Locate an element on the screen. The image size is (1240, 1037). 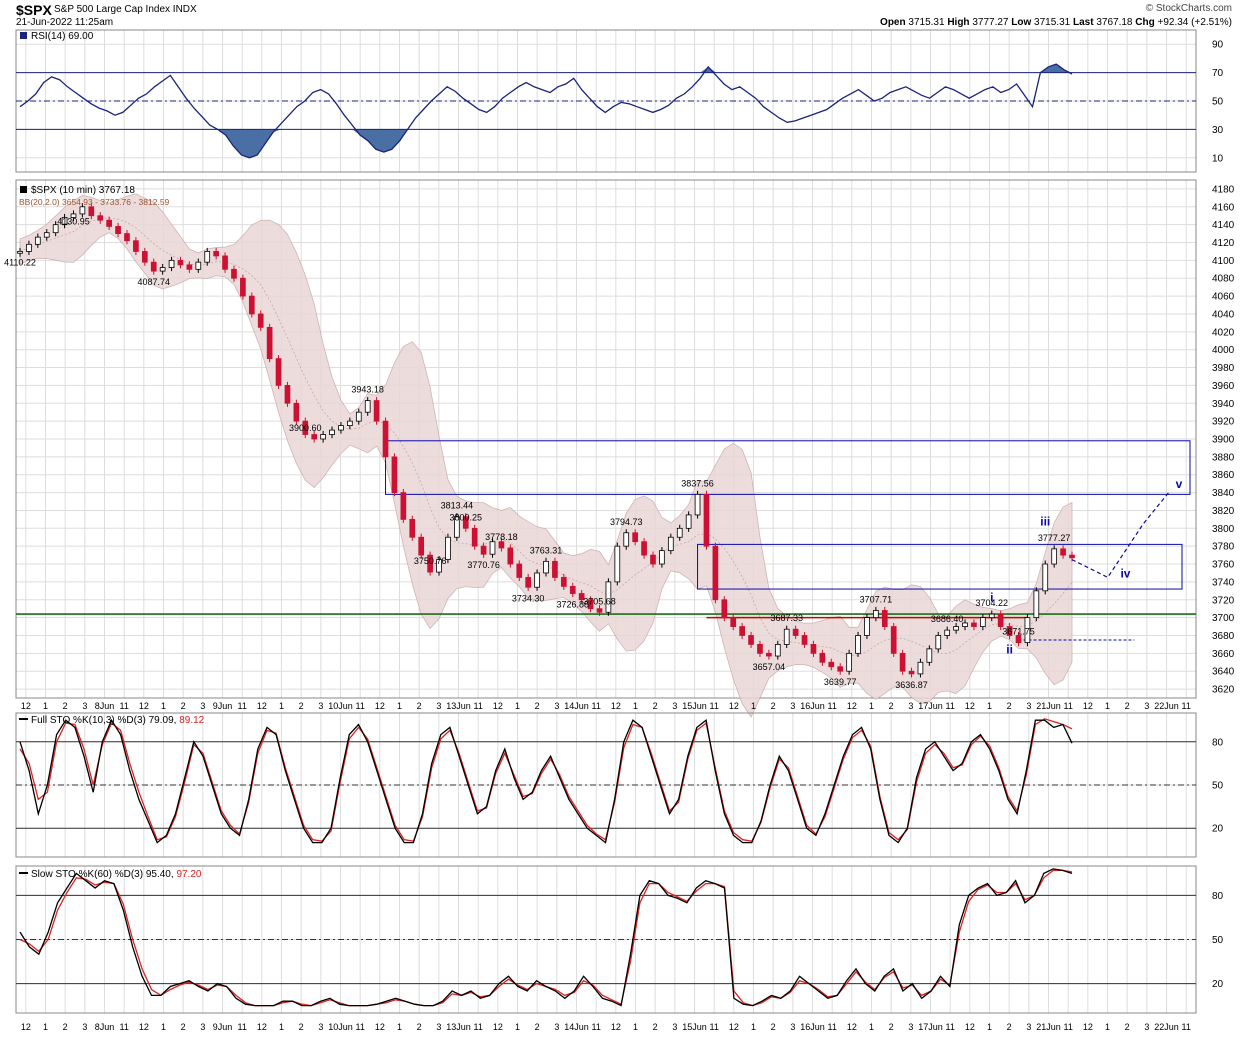
wave-label: iv is located at coordinates (1125, 573).